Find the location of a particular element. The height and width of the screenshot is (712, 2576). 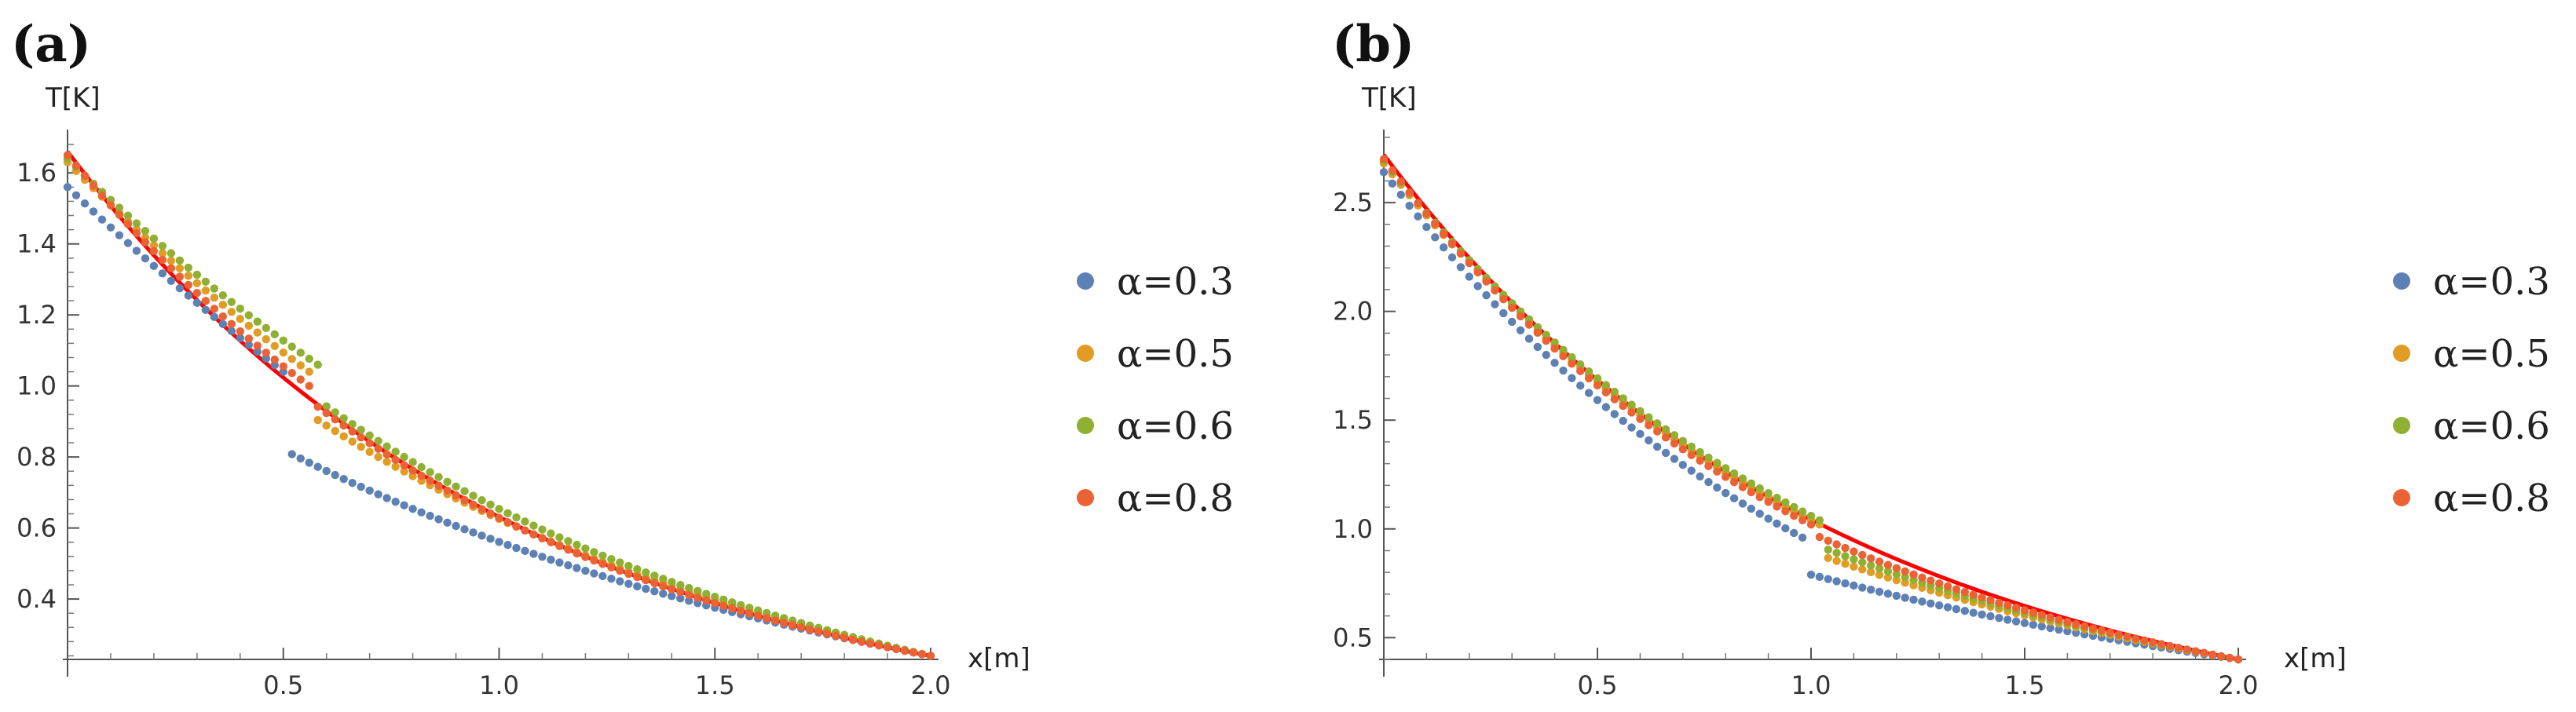

panel-b-y-axis-title: T[K] is located at coordinates (1389, 98).